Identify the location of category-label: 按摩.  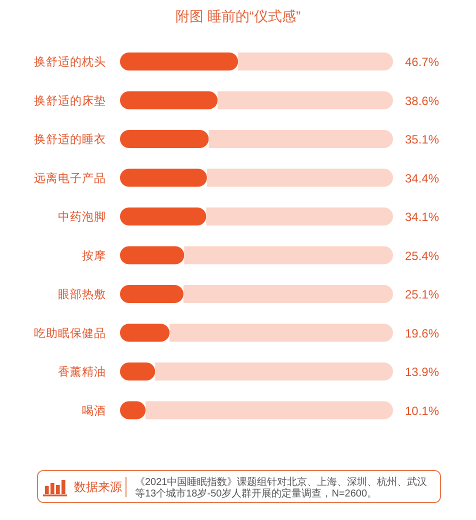
(94, 256).